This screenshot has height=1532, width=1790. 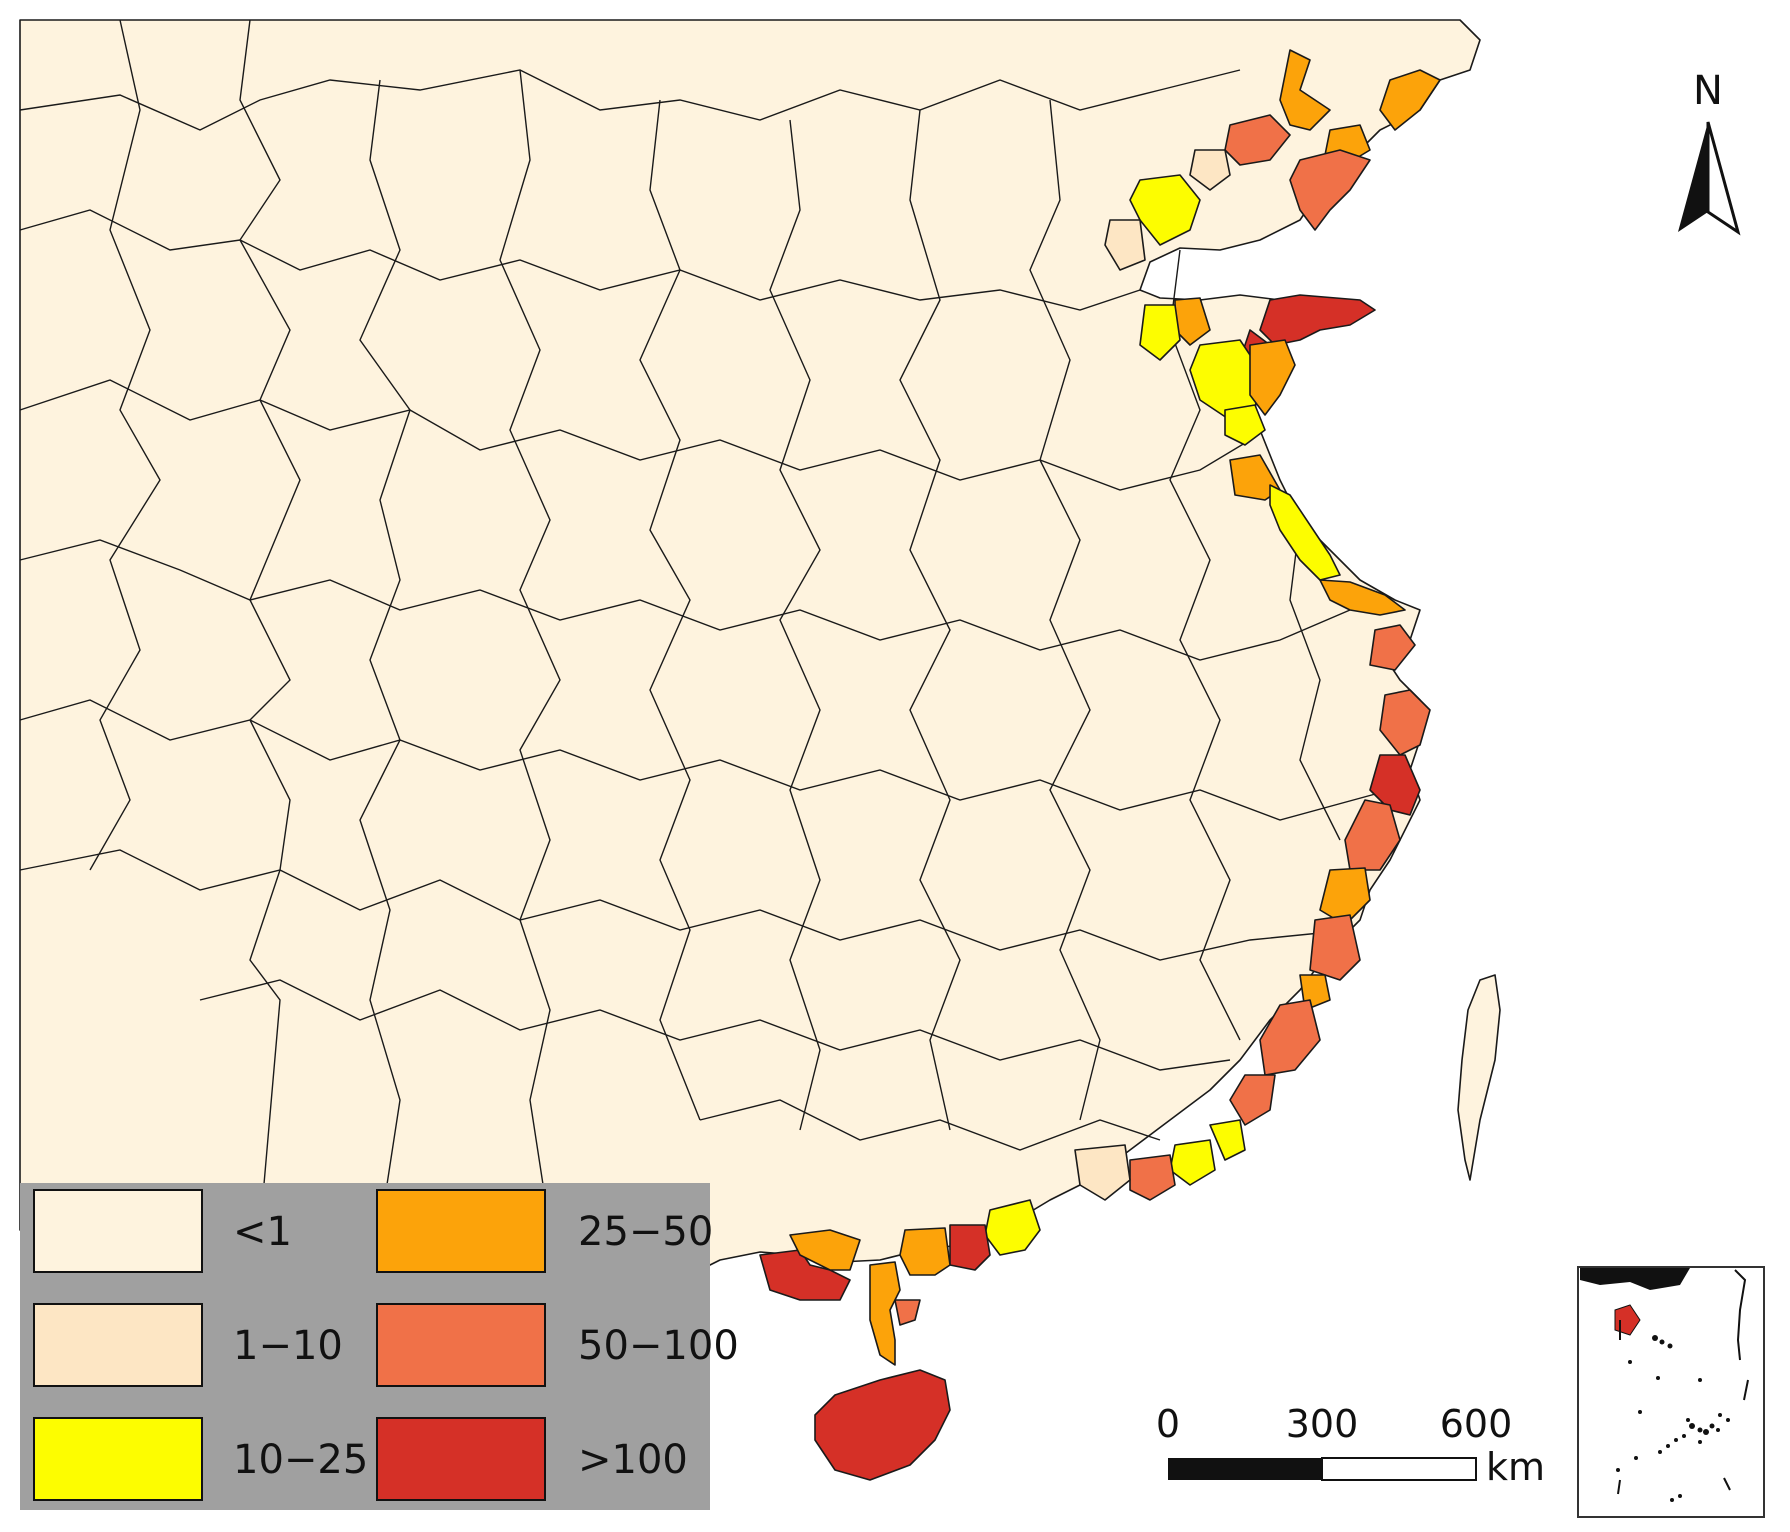 I want to click on legend-label: 10−25, so click(x=300, y=1460).